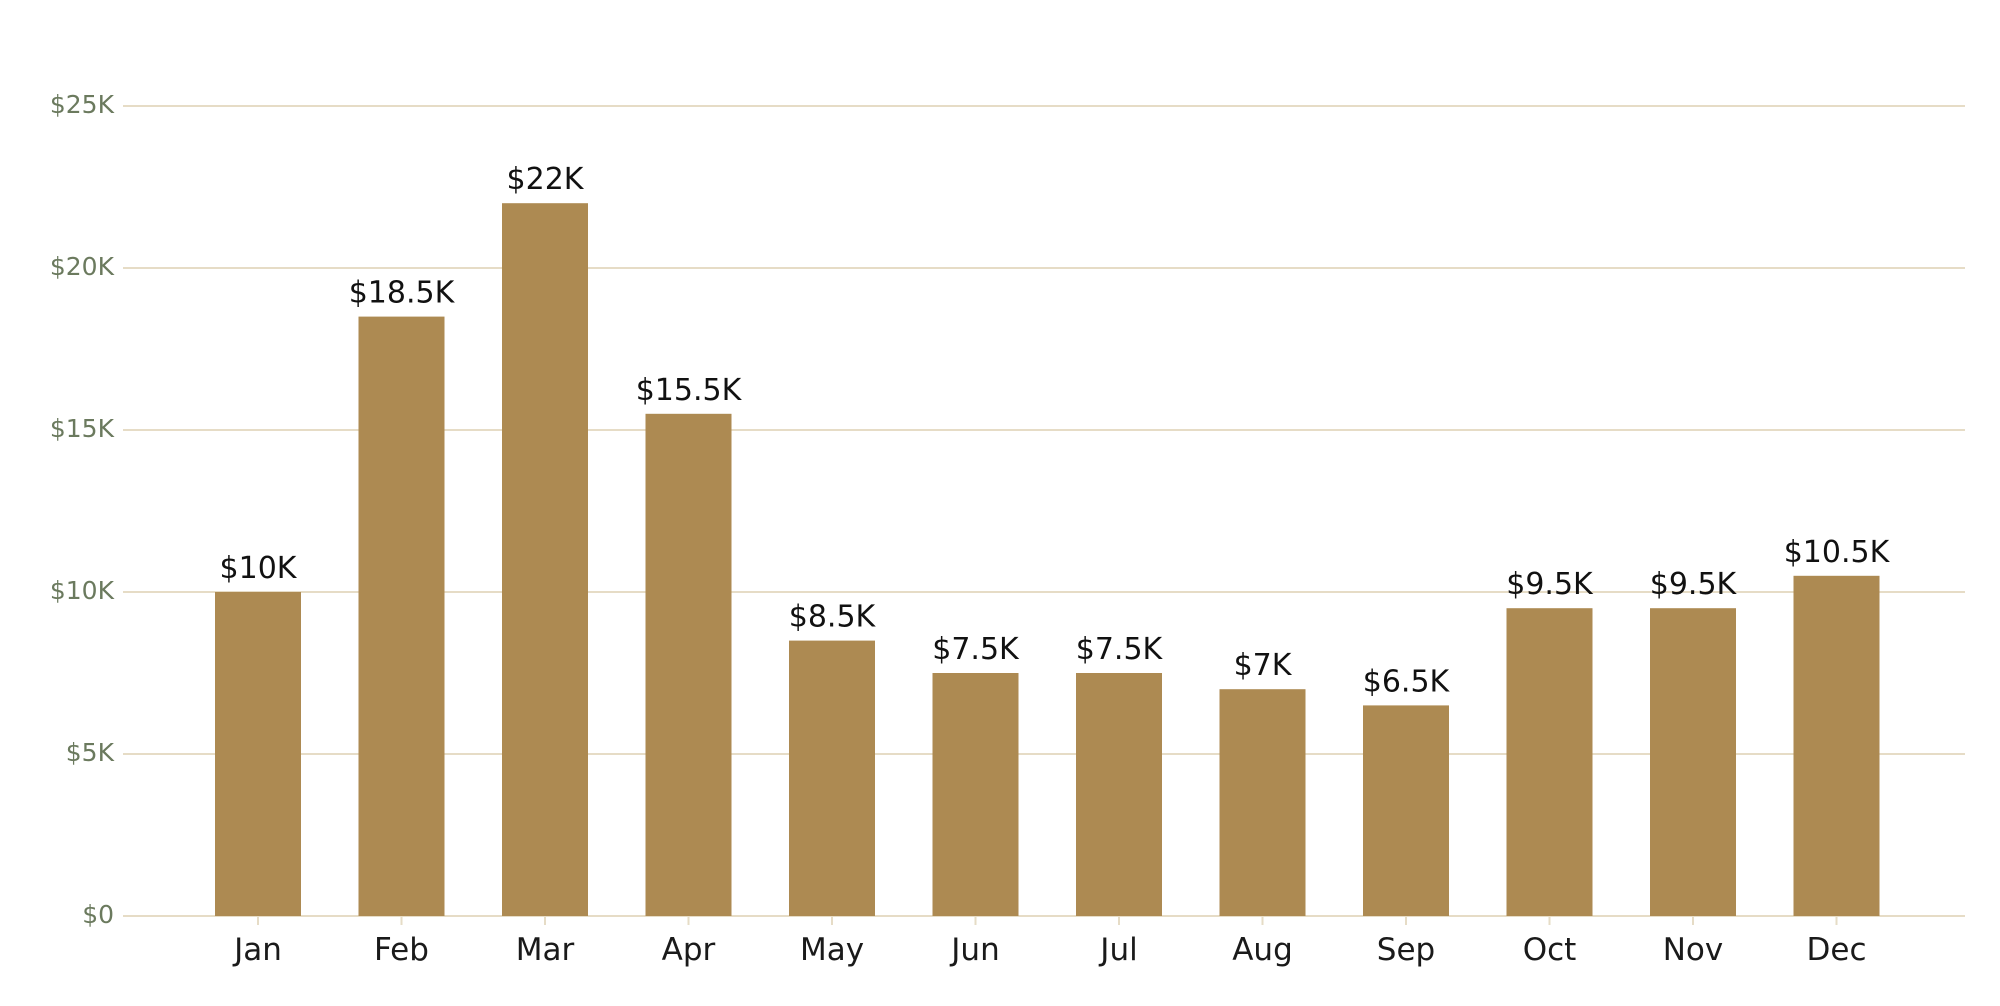  I want to click on bar-value-label: $6.5K, so click(1407, 681).